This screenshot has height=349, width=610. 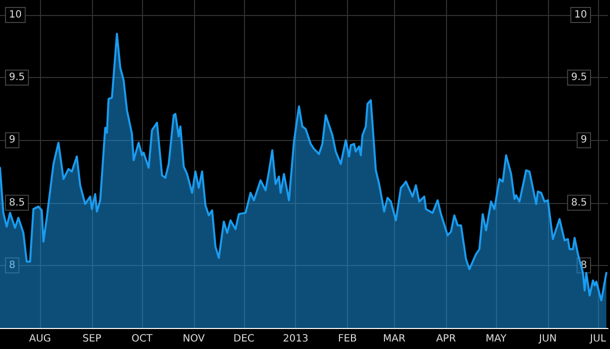 I want to click on y-tick-label: 9, so click(x=12, y=140).